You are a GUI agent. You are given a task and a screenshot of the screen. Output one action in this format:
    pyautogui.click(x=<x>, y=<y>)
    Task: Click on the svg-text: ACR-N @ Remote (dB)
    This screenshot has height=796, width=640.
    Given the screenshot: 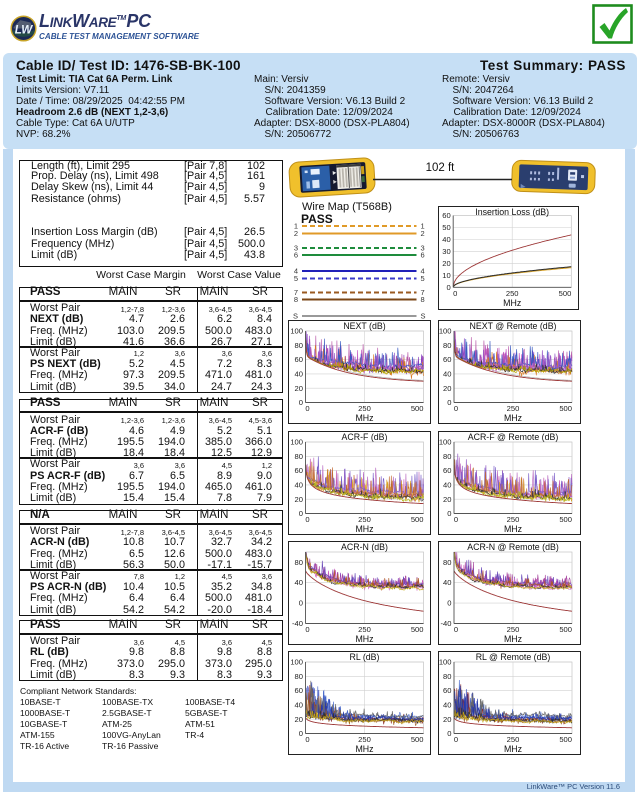 What is the action you would take?
    pyautogui.click(x=513, y=547)
    